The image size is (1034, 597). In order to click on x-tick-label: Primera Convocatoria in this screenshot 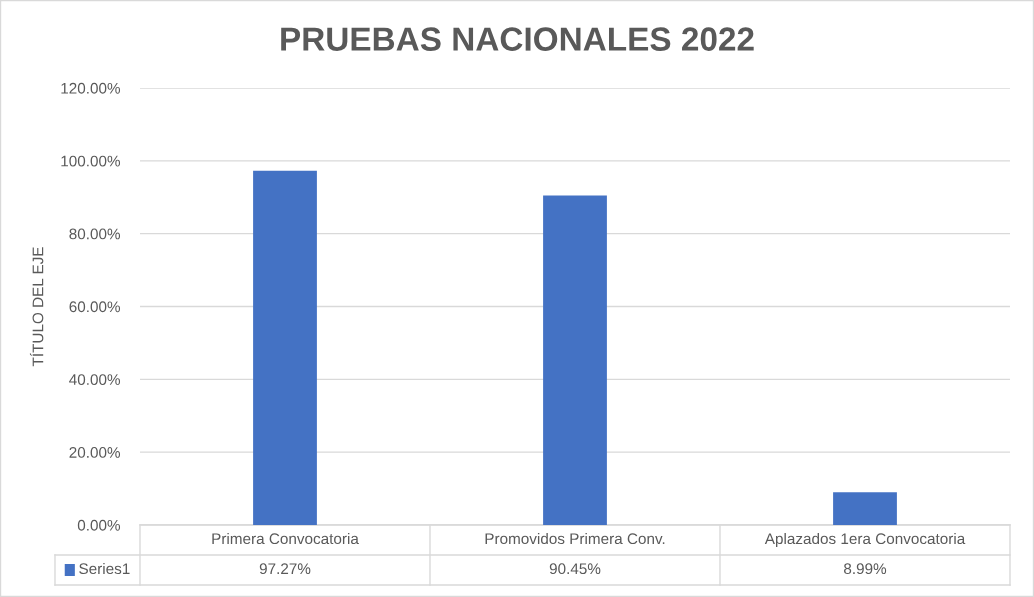, I will do `click(285, 538)`.